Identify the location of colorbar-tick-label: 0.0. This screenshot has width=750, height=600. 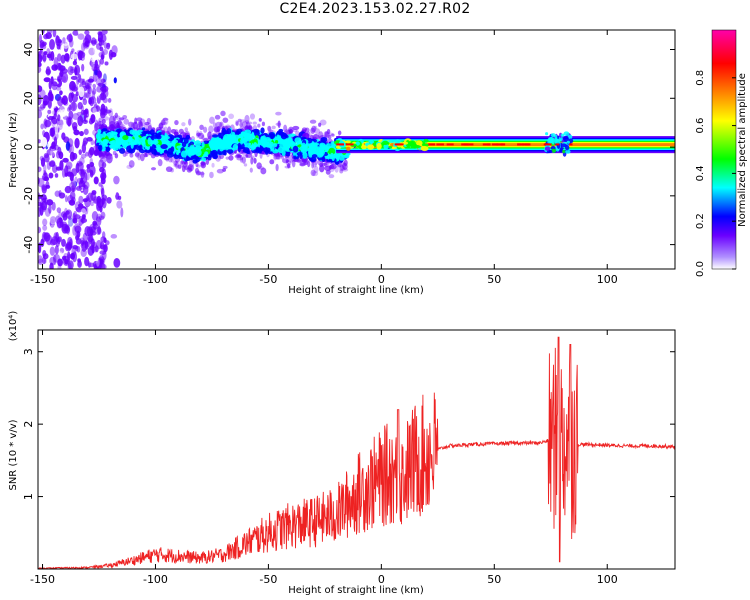
(700, 269).